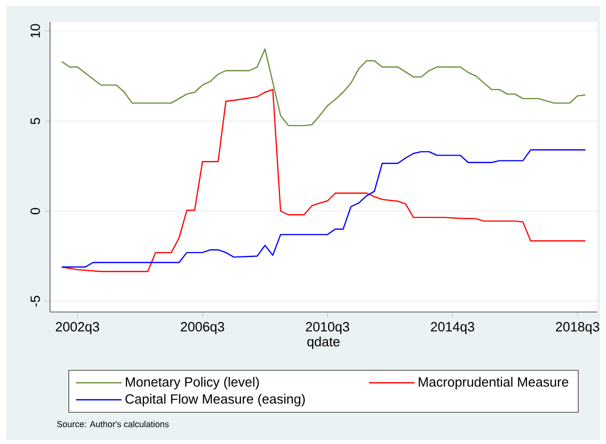  What do you see at coordinates (215, 400) in the screenshot?
I see `legend-label: Capital Flow Measure (easing)` at bounding box center [215, 400].